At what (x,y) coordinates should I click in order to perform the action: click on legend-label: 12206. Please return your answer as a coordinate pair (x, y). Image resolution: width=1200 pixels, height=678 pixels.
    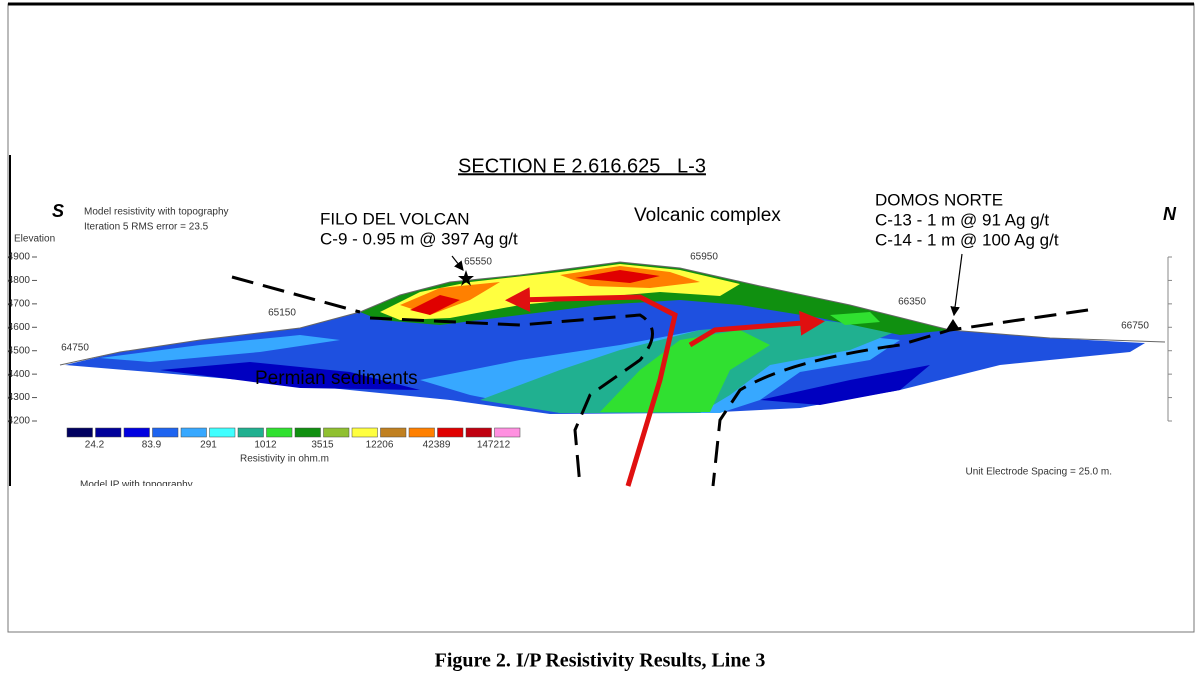
    Looking at the image, I should click on (380, 445).